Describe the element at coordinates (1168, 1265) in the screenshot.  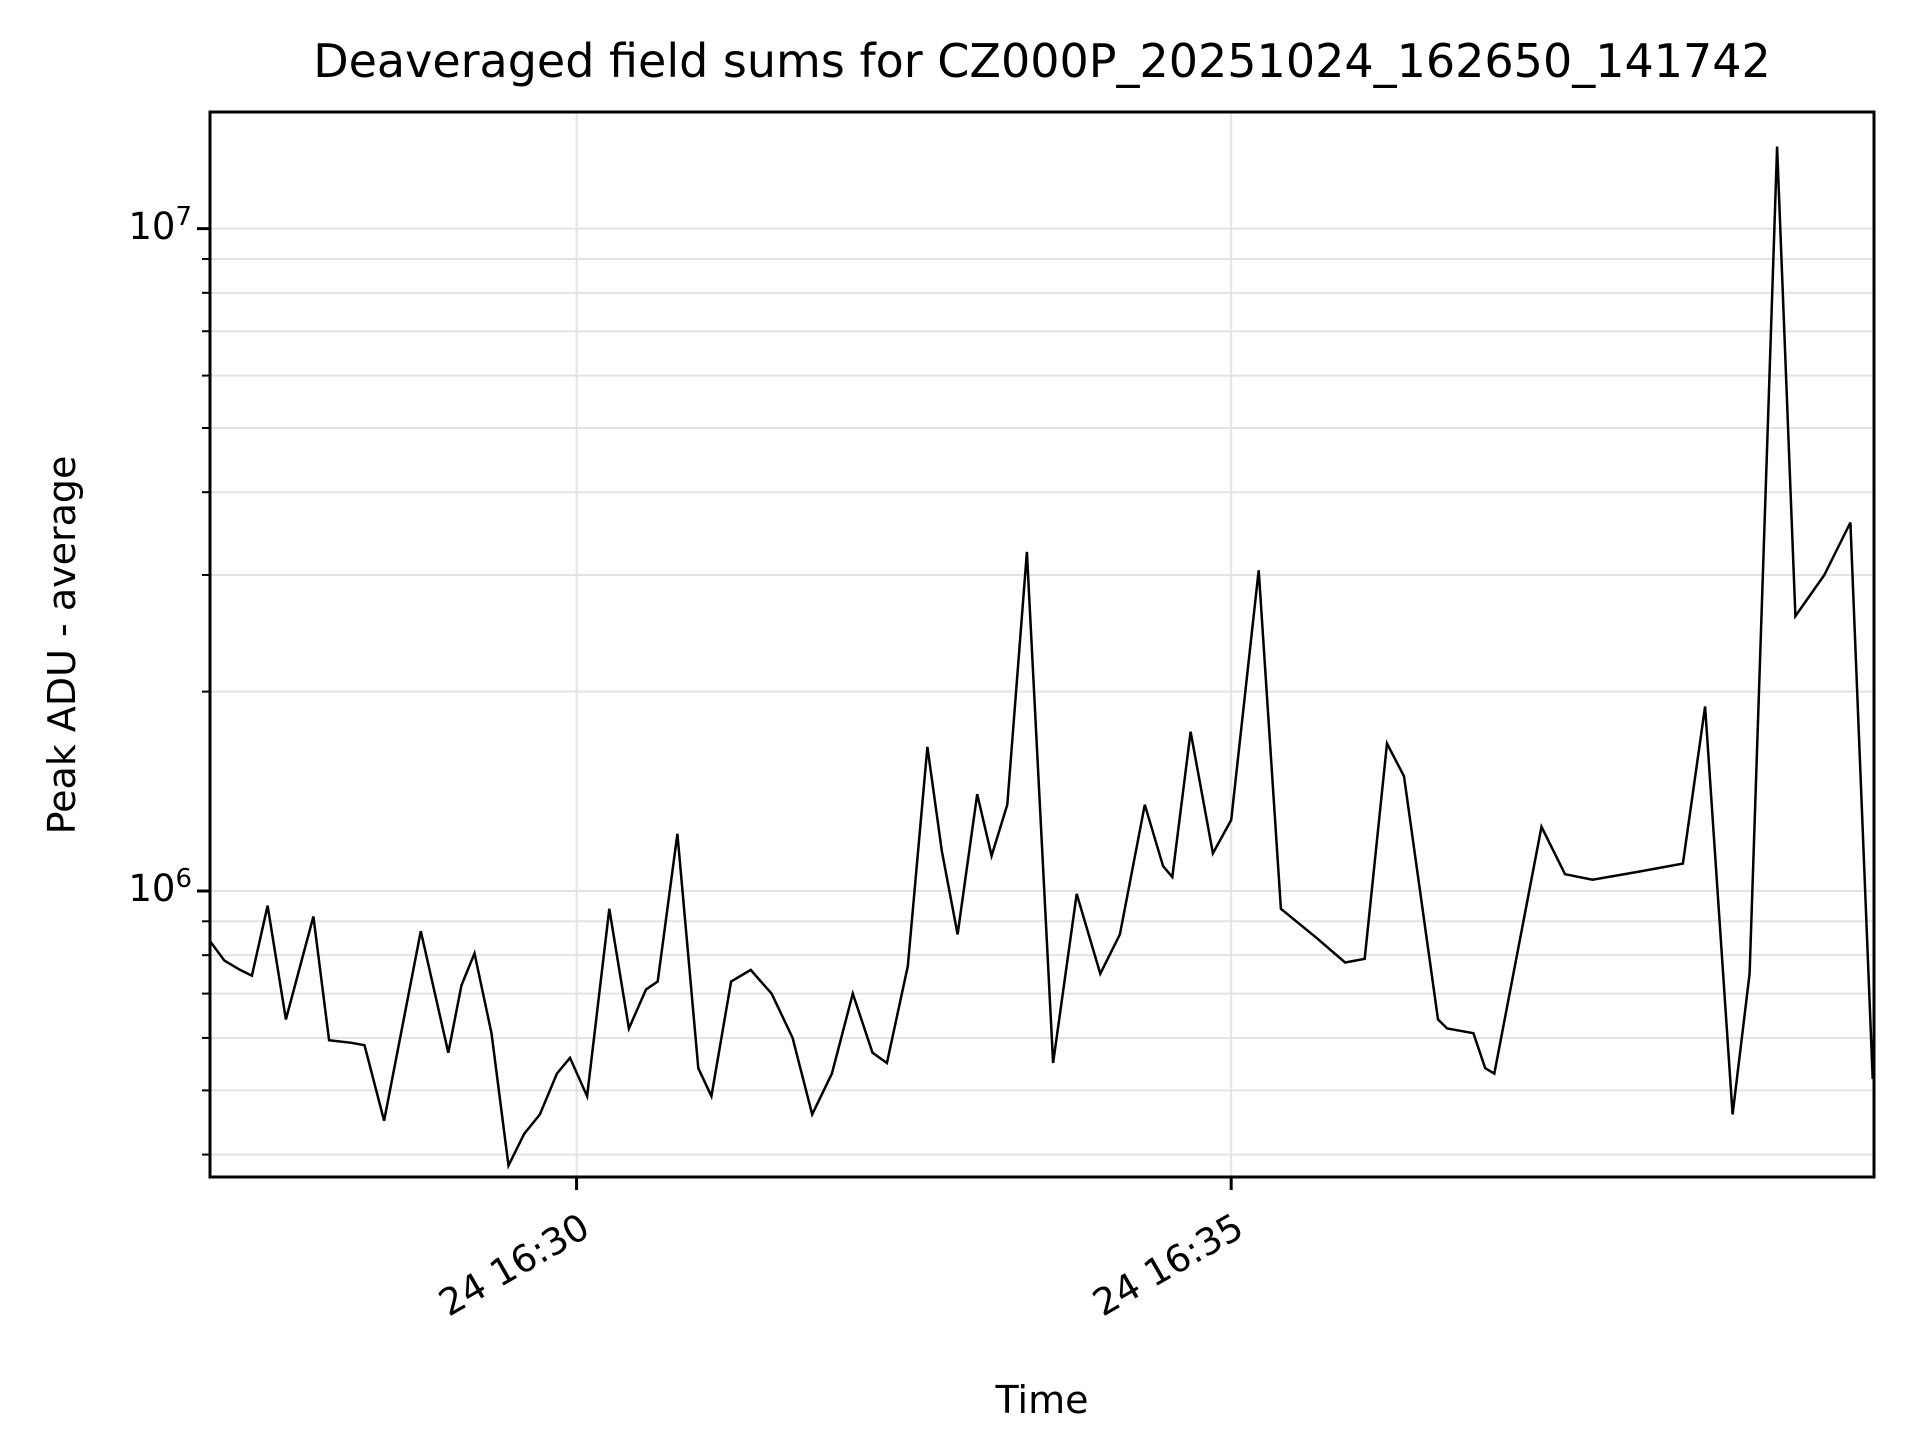
I see `x-tick-label: 24 16:35` at that location.